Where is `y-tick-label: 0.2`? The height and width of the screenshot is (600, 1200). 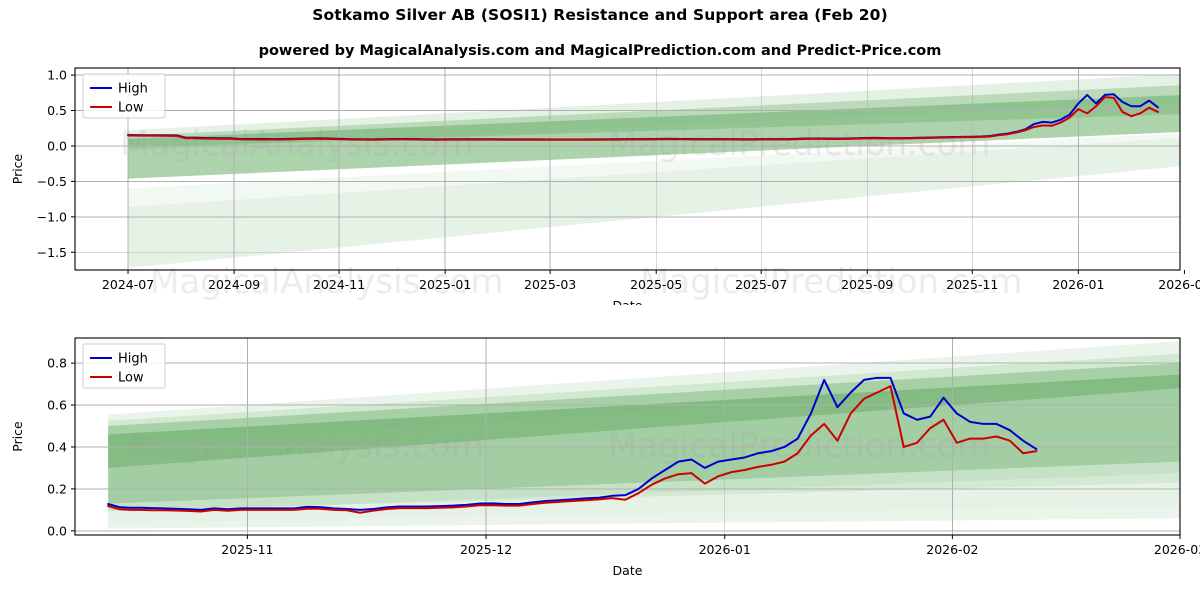 y-tick-label: 0.2 is located at coordinates (57, 488).